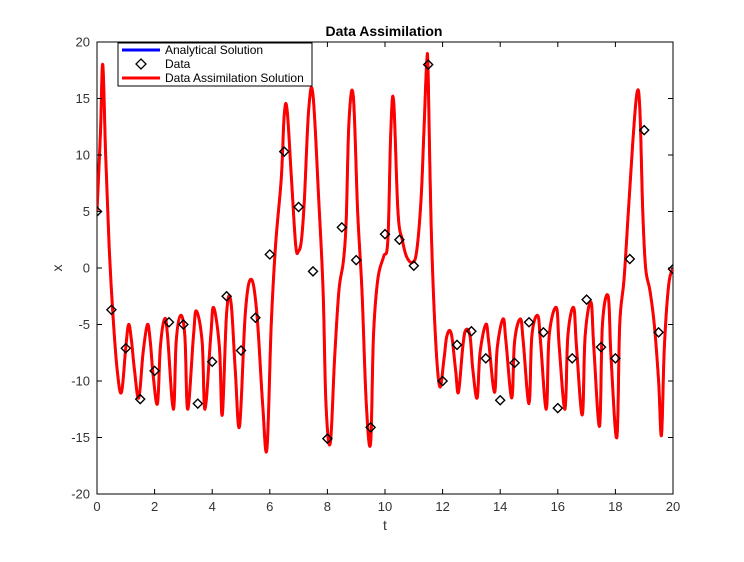 The height and width of the screenshot is (562, 744). I want to click on x-tick-label: 12, so click(442, 506).